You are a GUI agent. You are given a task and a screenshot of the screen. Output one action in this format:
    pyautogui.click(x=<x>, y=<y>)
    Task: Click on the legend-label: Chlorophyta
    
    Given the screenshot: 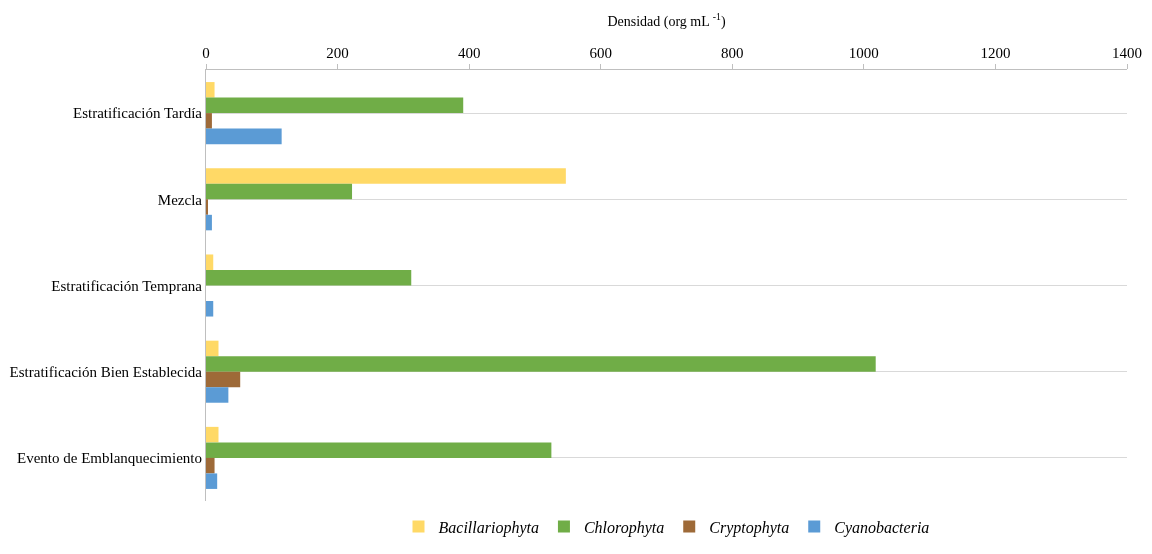 What is the action you would take?
    pyautogui.click(x=624, y=527)
    